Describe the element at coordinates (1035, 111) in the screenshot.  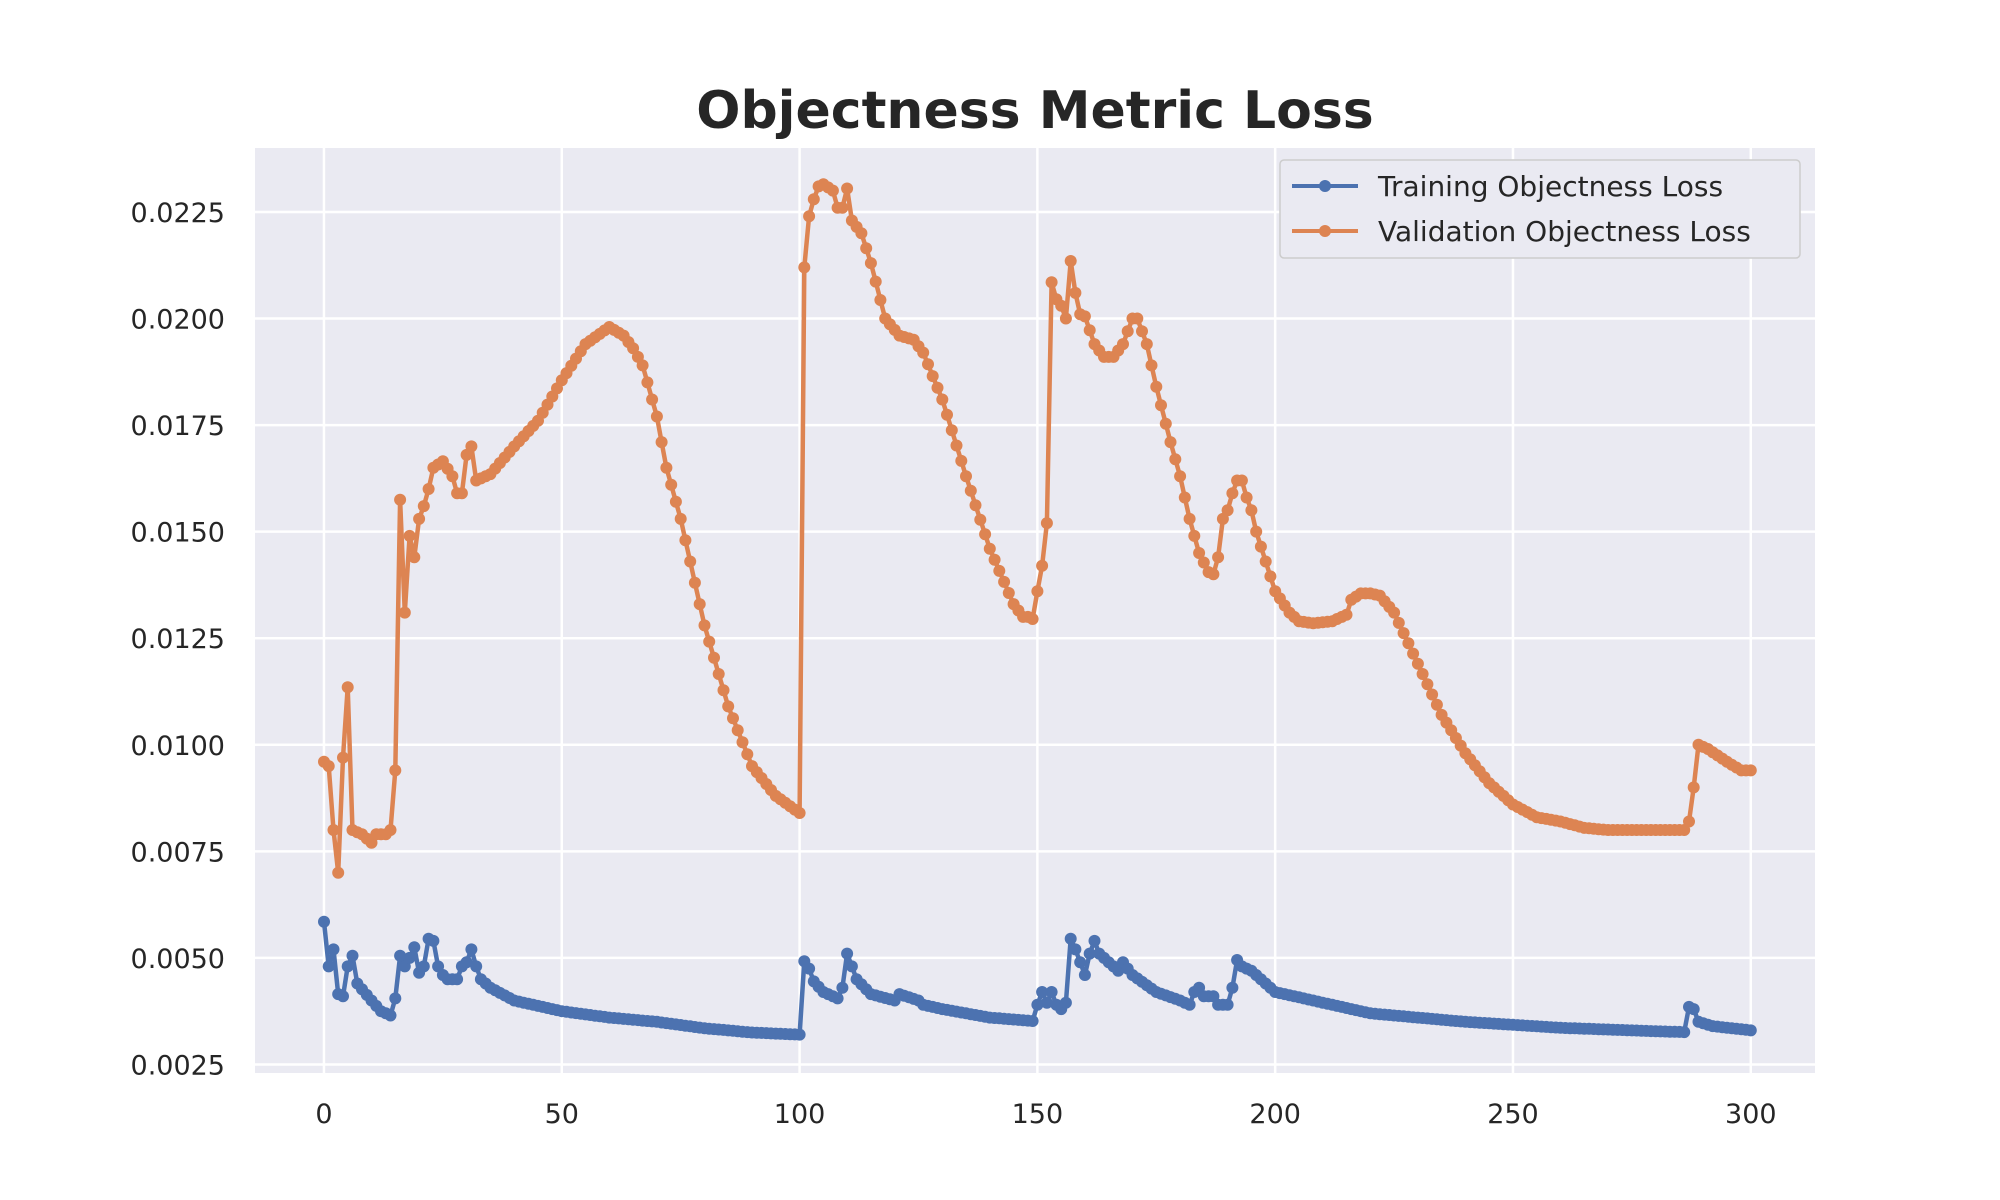
I see `chart-title: Objectness Metric Loss` at that location.